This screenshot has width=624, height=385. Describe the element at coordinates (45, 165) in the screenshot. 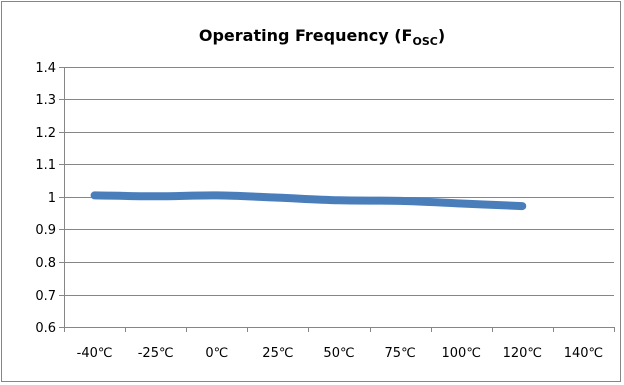

I see `y-tick-label: 1.1` at that location.